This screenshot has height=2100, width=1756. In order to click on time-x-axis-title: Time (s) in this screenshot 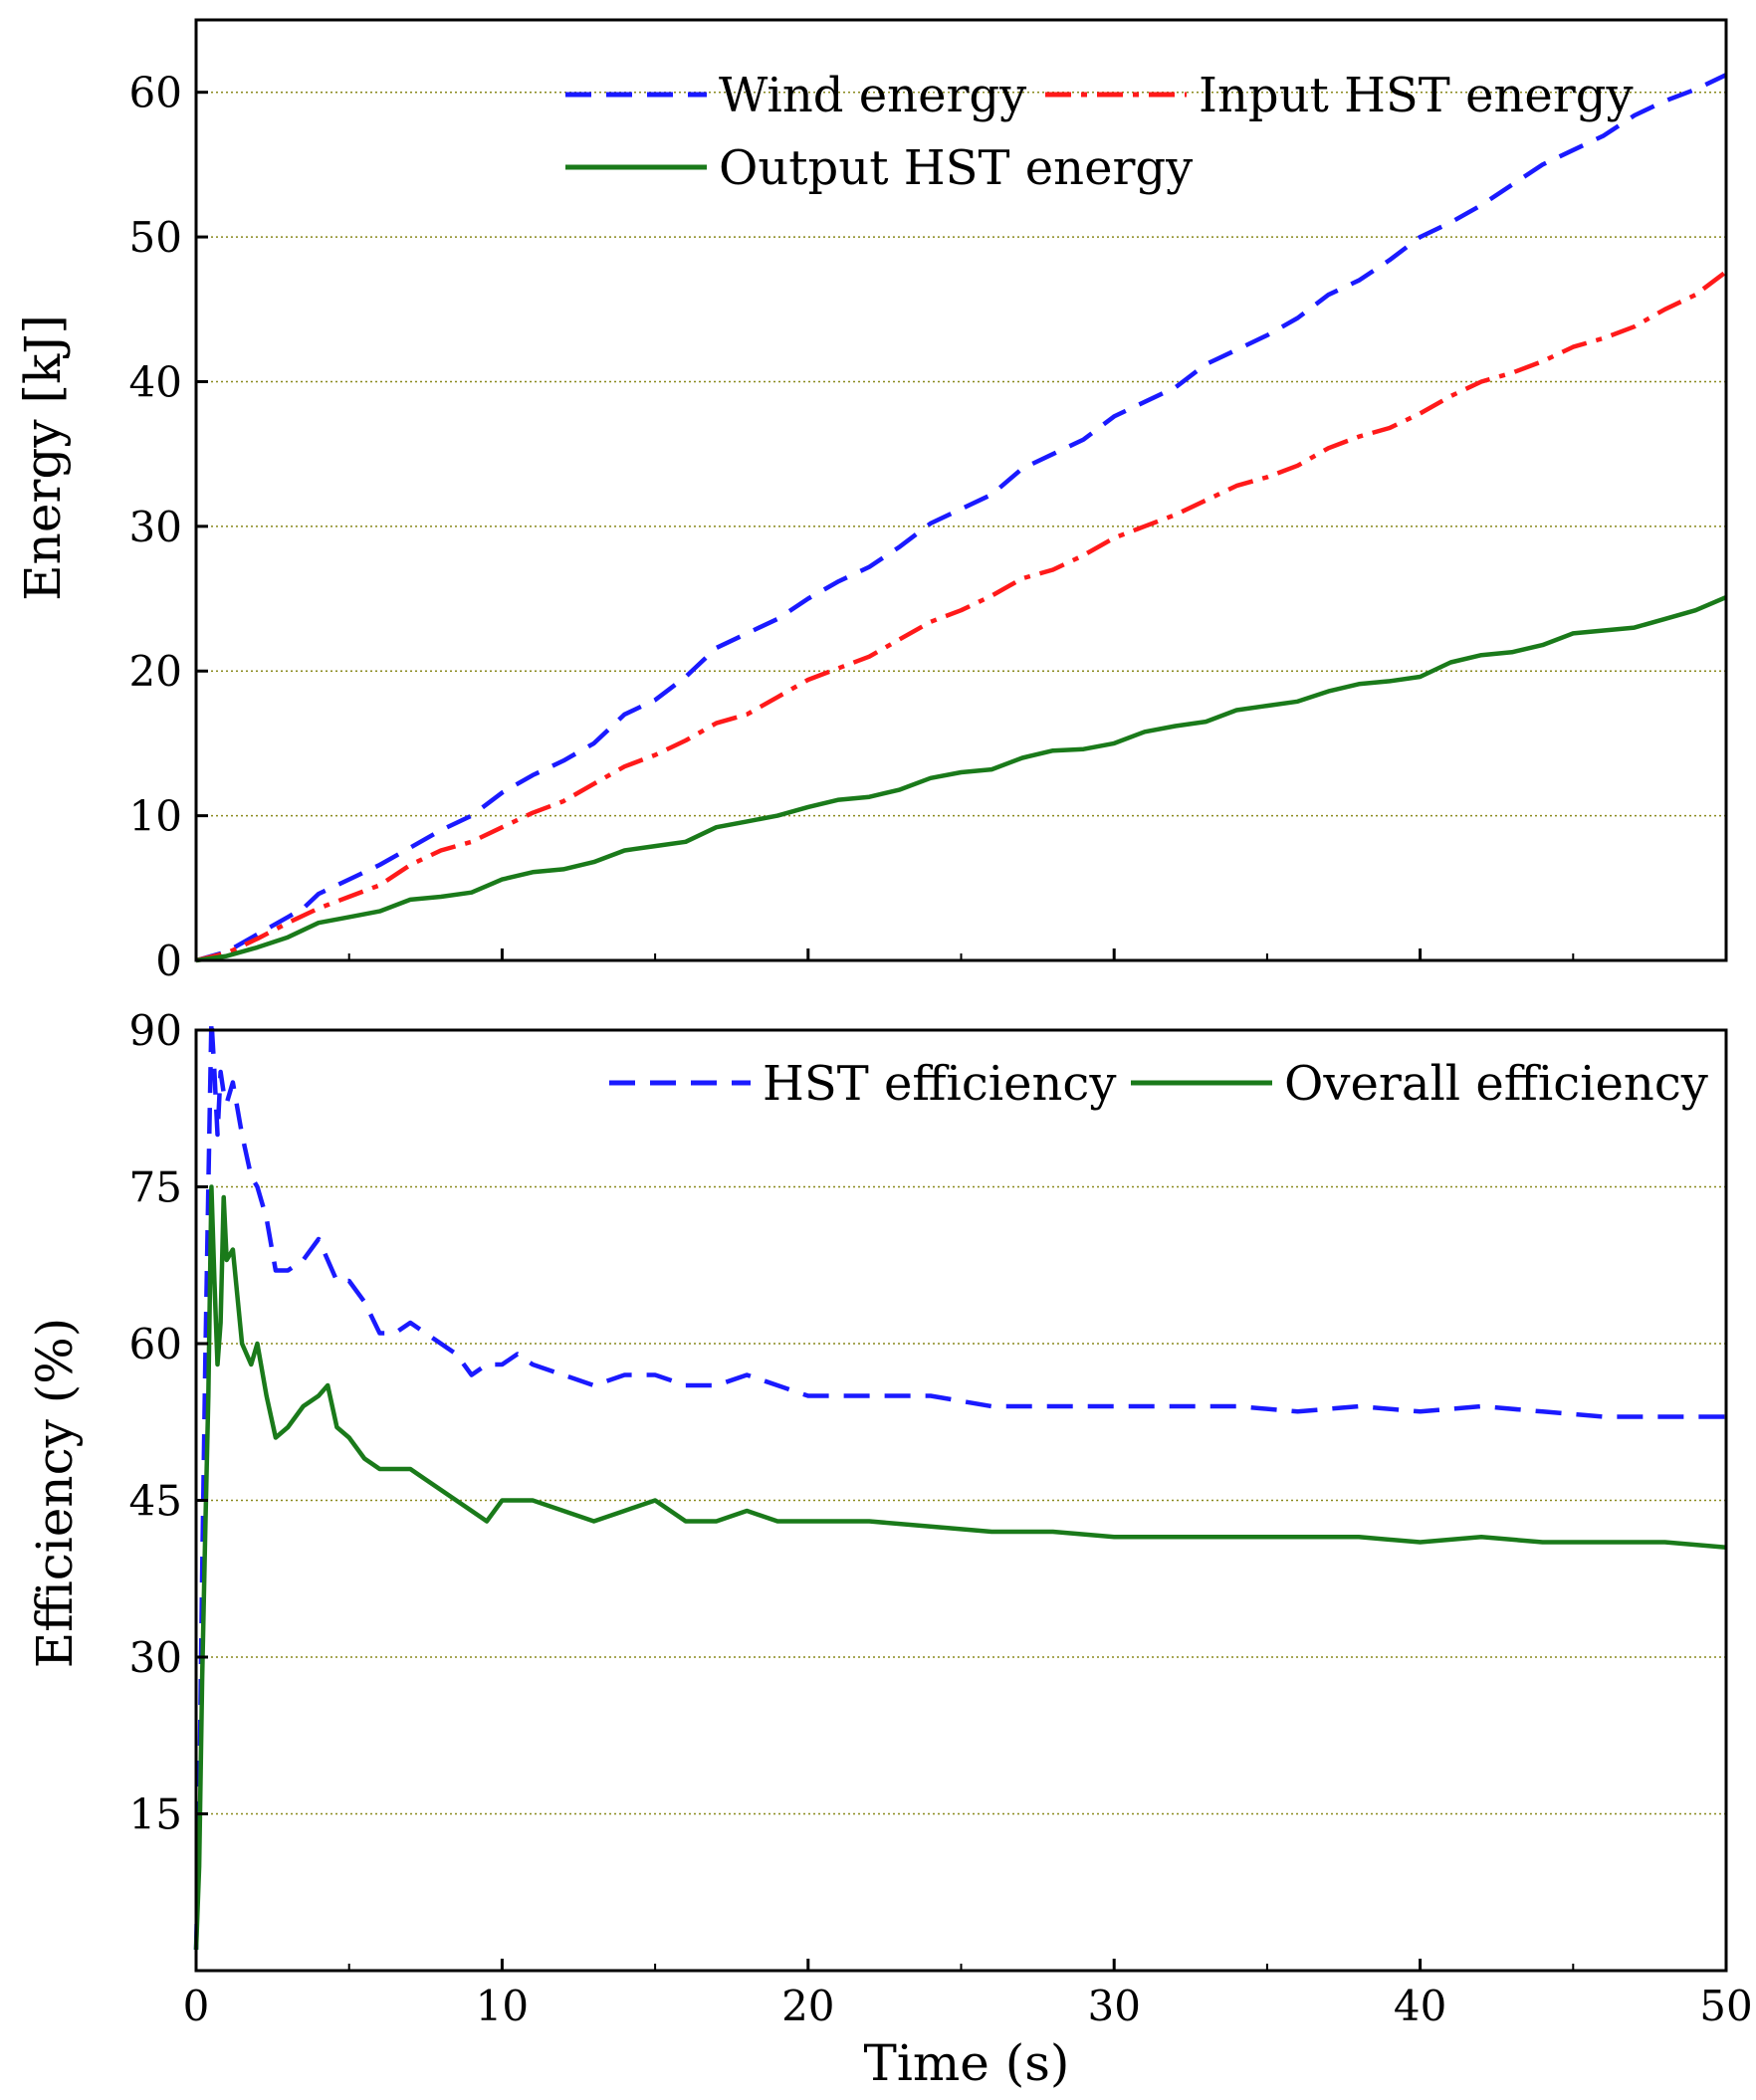, I will do `click(967, 2063)`.